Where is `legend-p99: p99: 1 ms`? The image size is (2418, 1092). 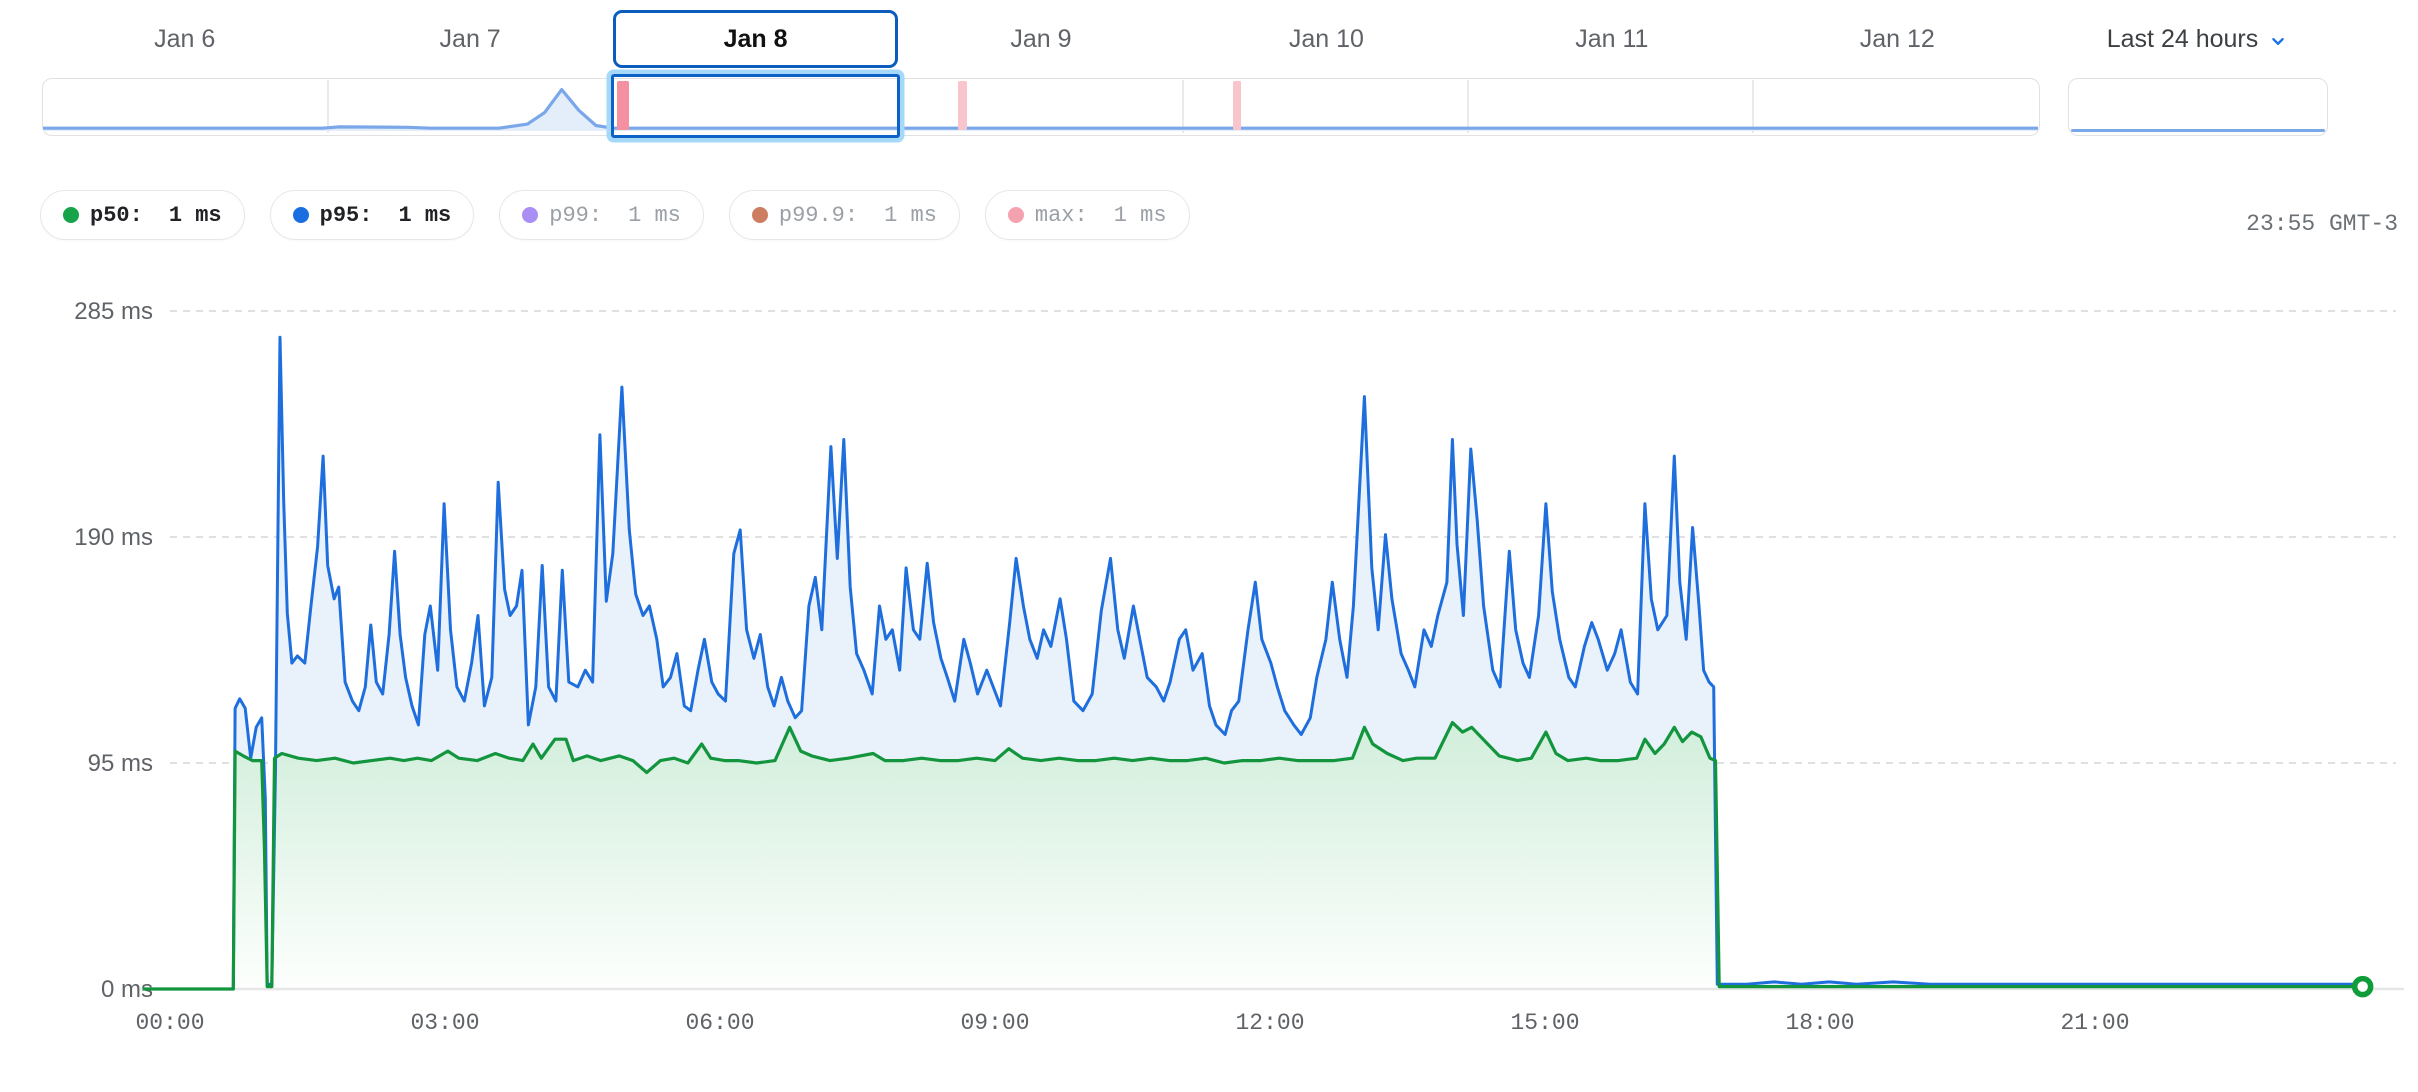 legend-p99: p99: 1 ms is located at coordinates (601, 215).